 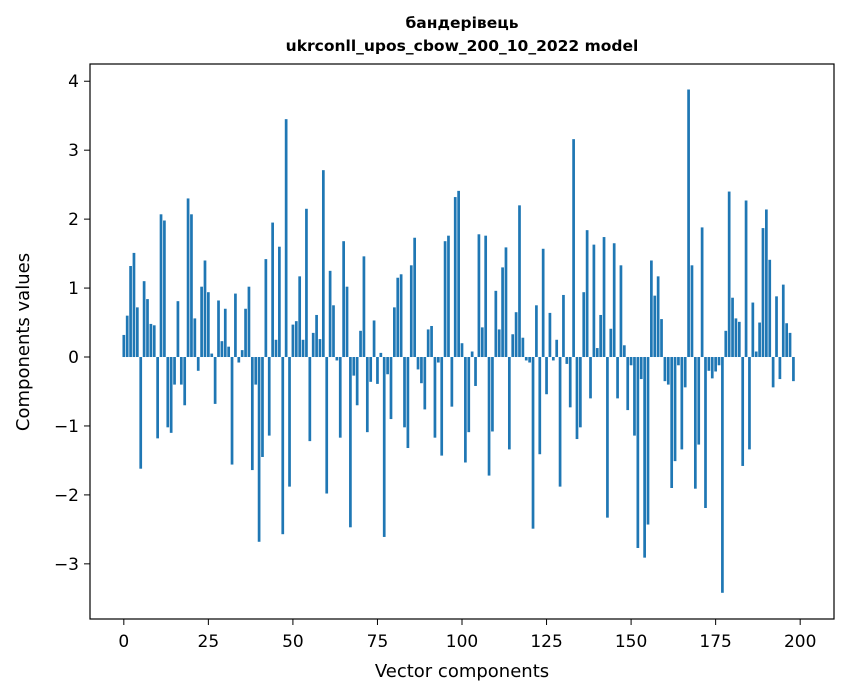 I want to click on y-tick-label: −2, so click(x=66, y=496).